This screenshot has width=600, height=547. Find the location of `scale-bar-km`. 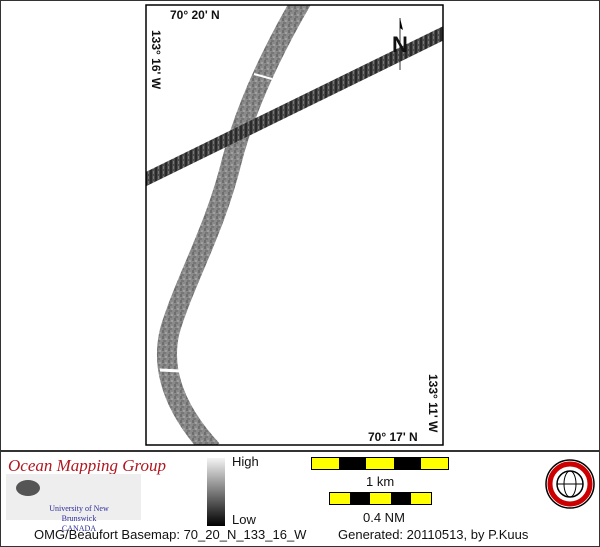

scale-bar-km is located at coordinates (380, 463).